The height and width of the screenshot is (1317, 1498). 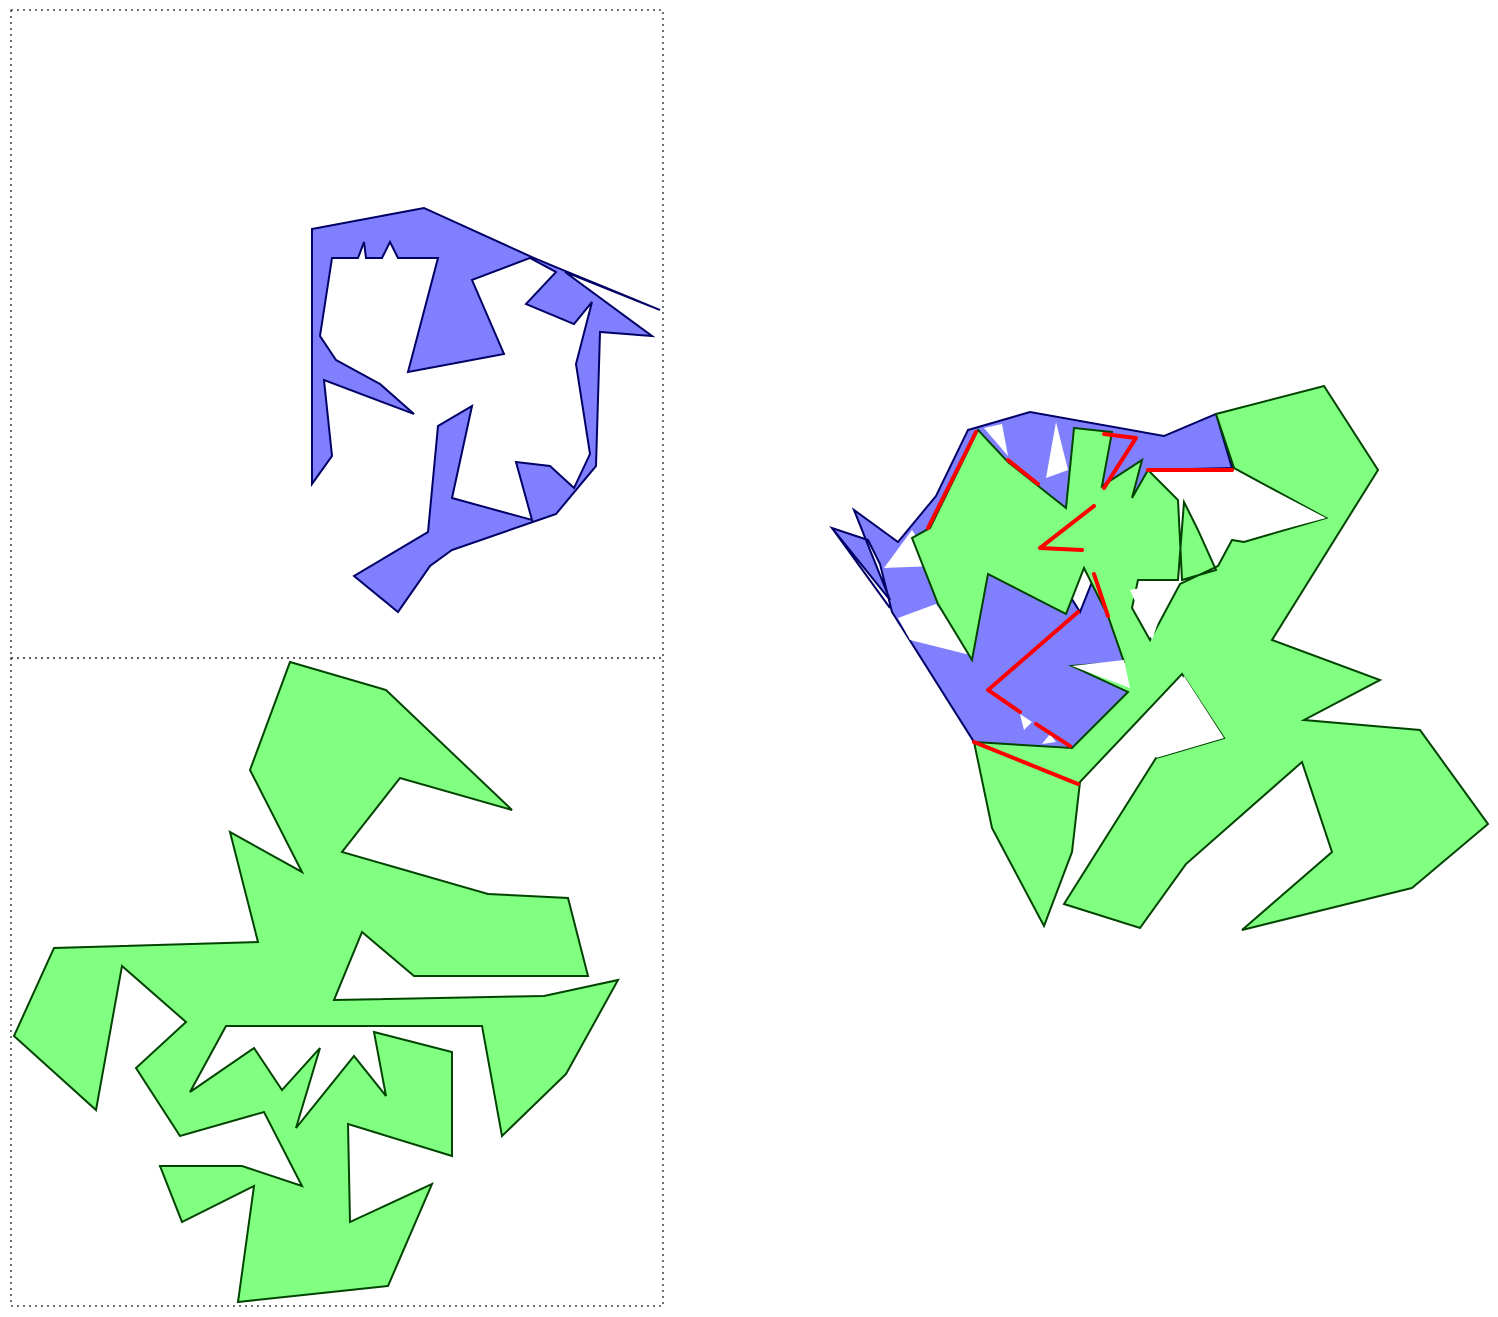 I want to click on intersection-edges, so click(x=1080, y=608).